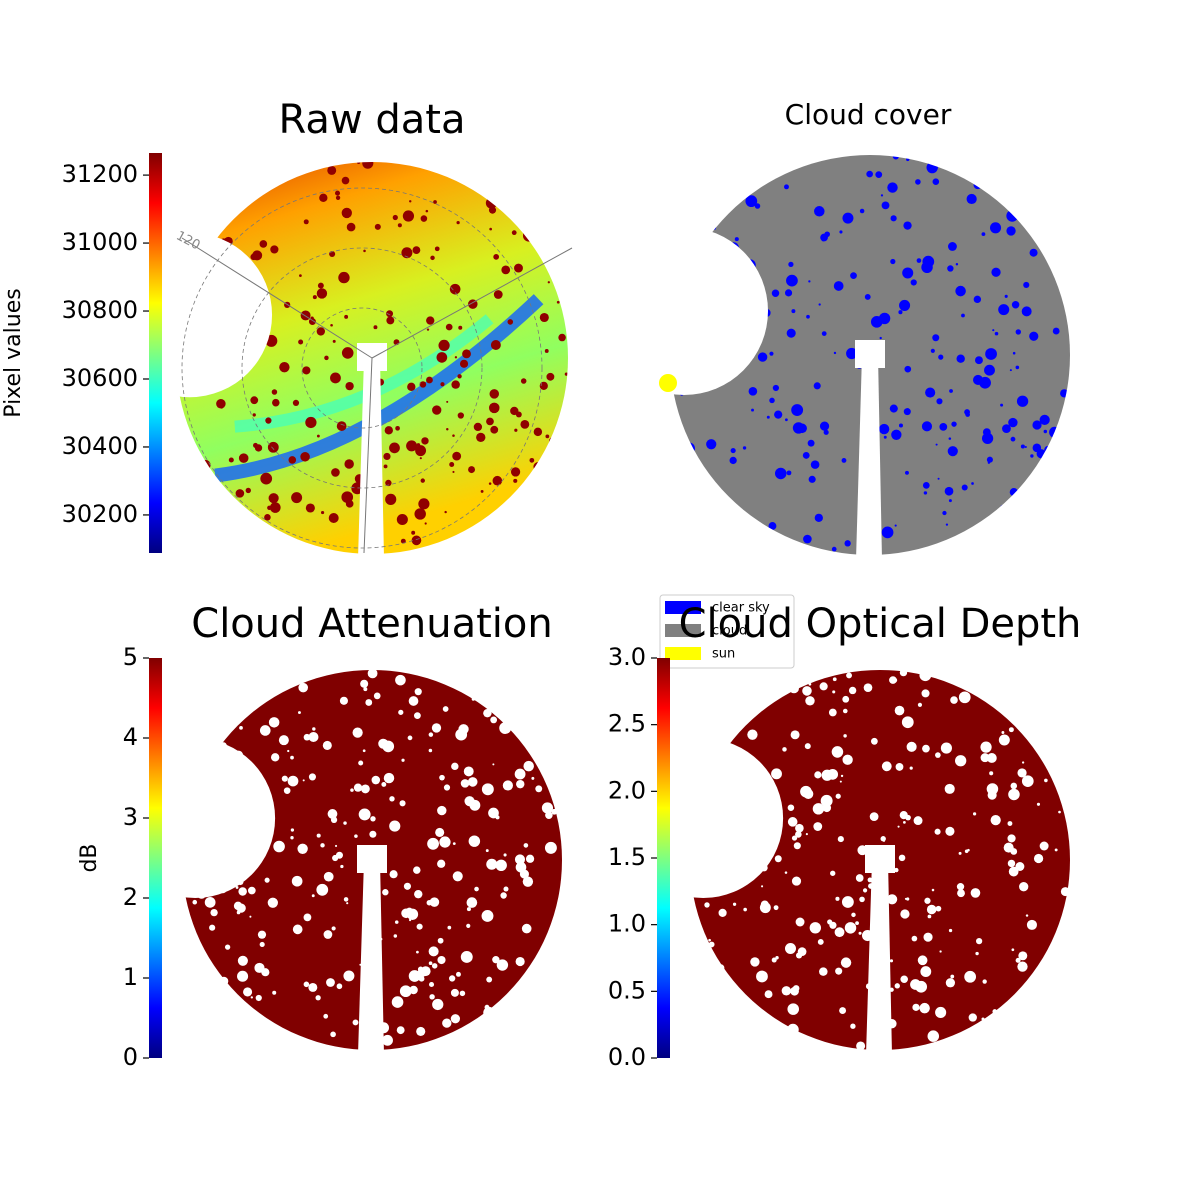 This screenshot has height=1204, width=1200. What do you see at coordinates (100, 514) in the screenshot?
I see `colorbar-tick-label: 30200` at bounding box center [100, 514].